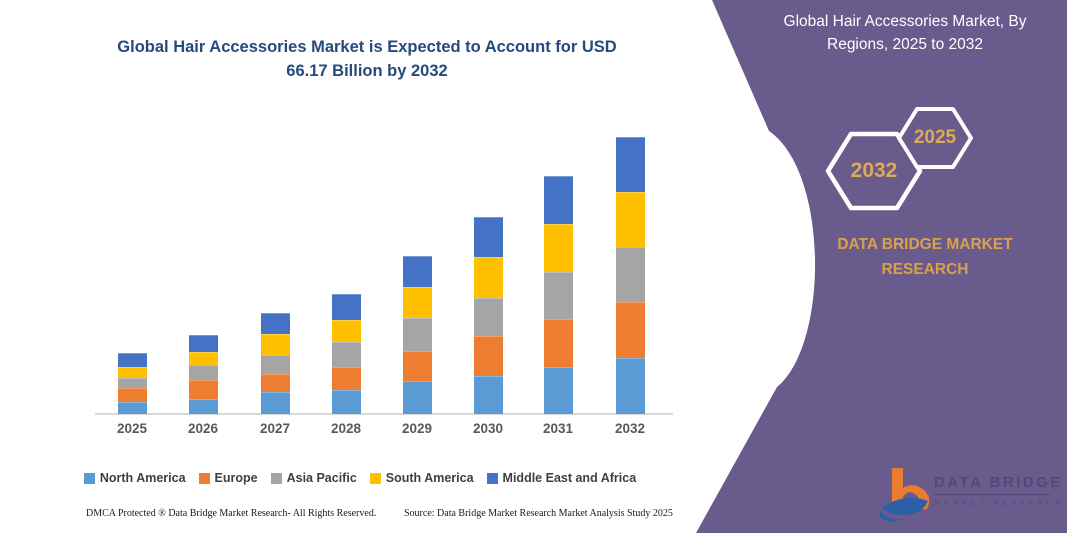  I want to click on panel-title-line1: Global Hair Accessories Market, By, so click(905, 21).